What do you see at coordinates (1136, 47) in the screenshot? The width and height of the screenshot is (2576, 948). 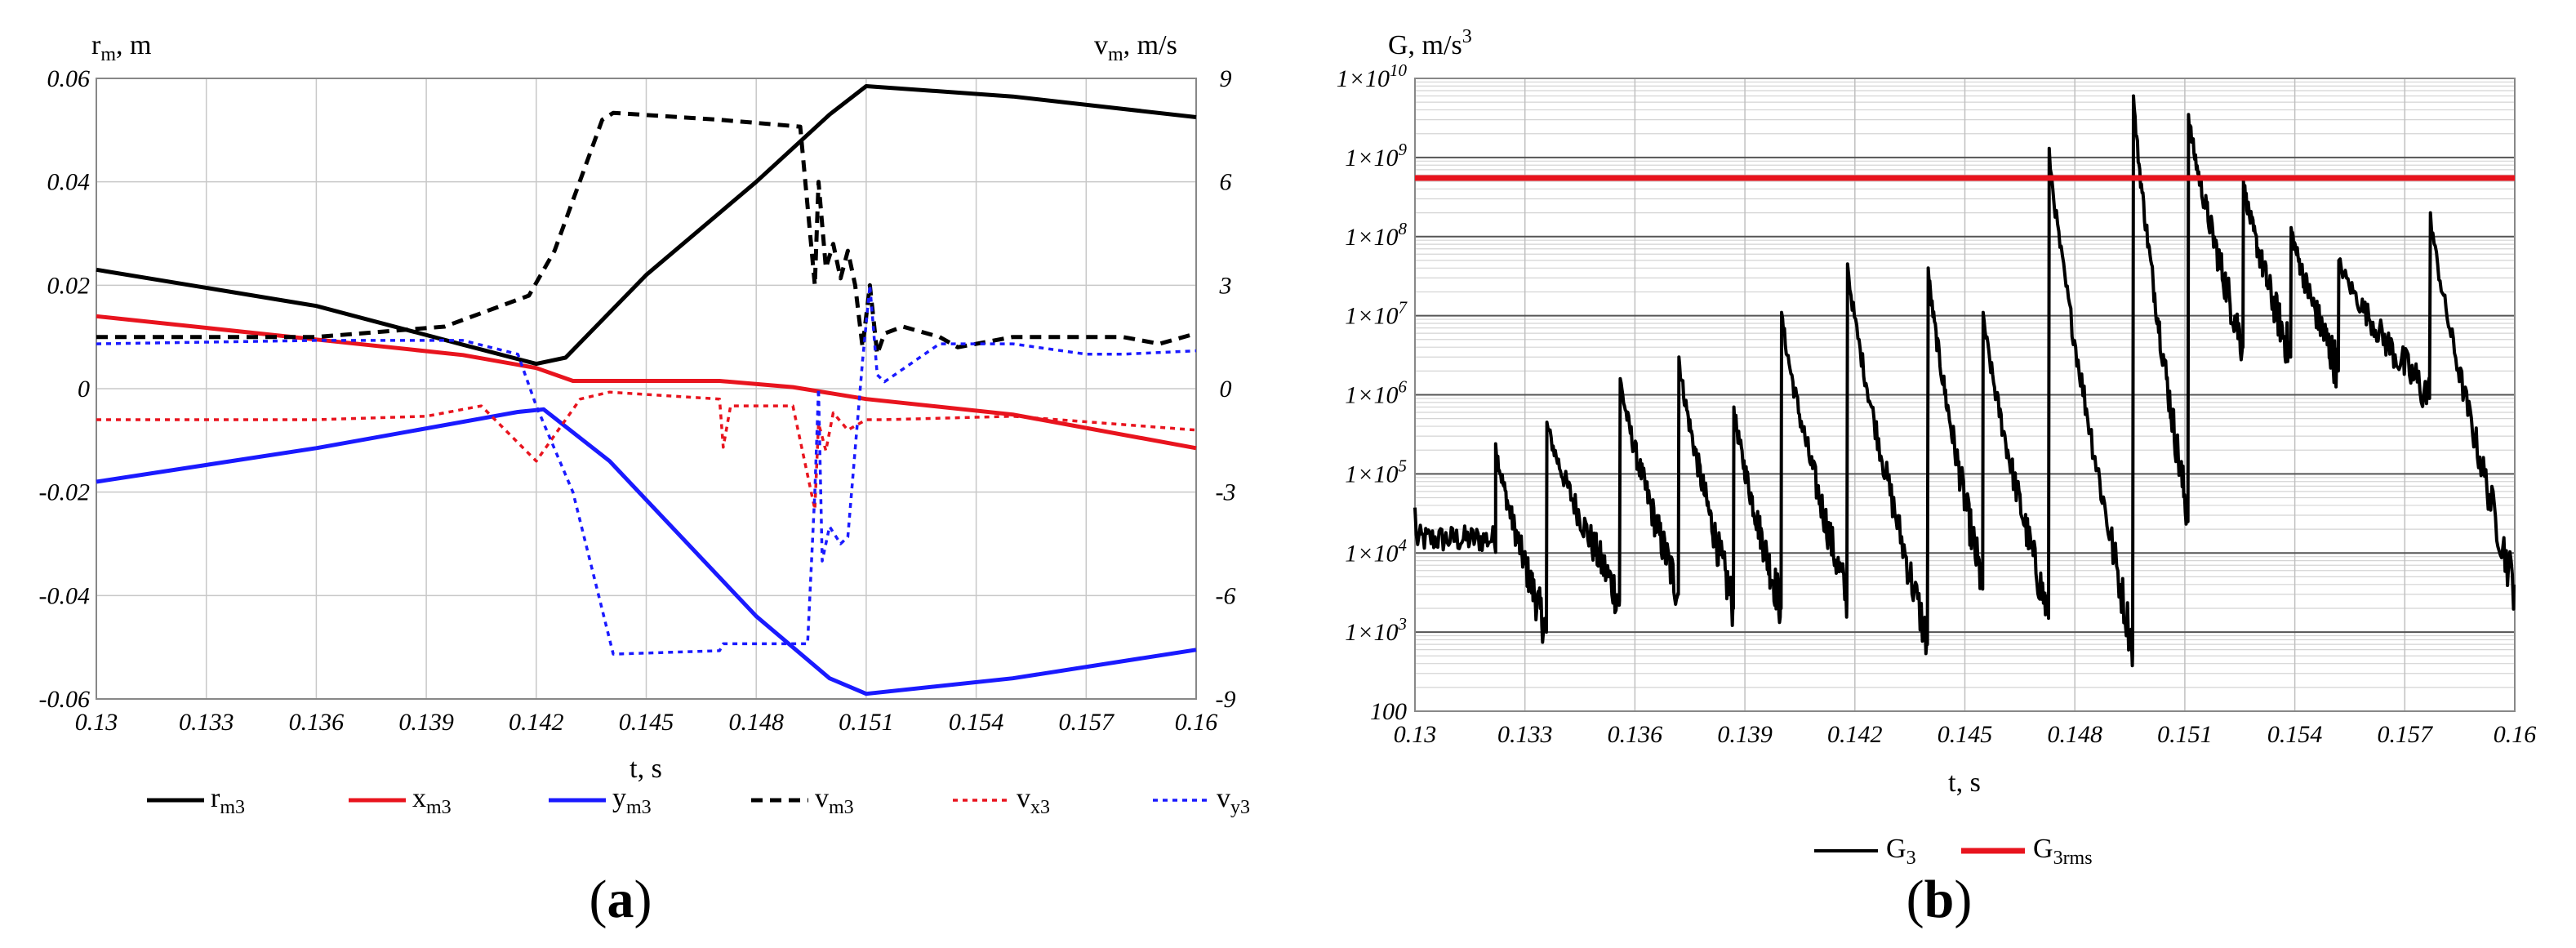 I see `chart-a-right-axis-label: vm, m/s` at bounding box center [1136, 47].